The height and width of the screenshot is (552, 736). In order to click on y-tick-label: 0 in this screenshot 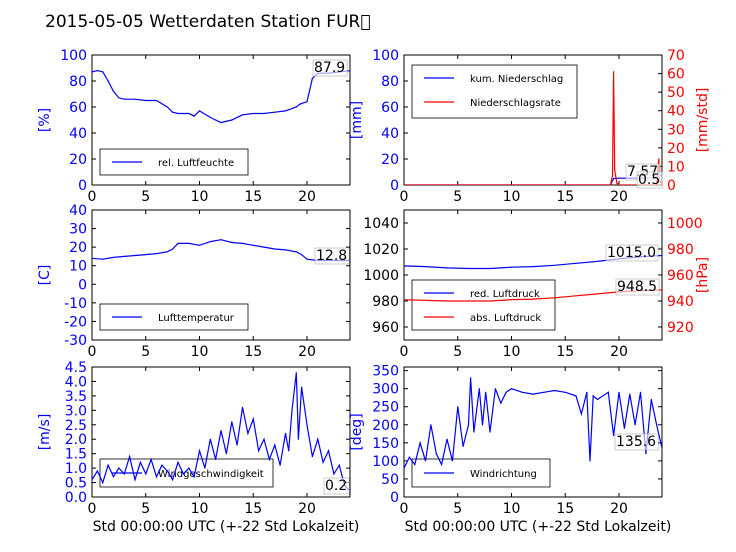, I will do `click(394, 498)`.